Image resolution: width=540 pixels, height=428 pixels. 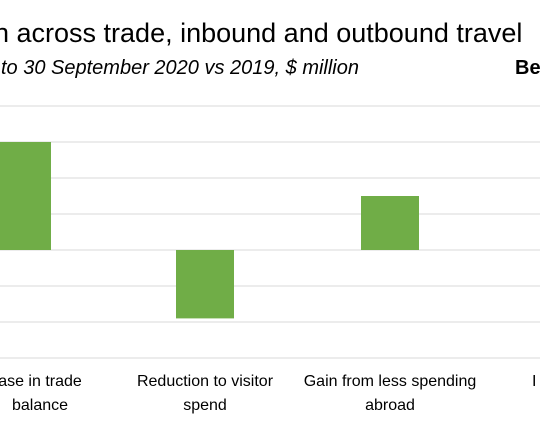 I want to click on category-label-line: Reduction to visitor, so click(x=205, y=381).